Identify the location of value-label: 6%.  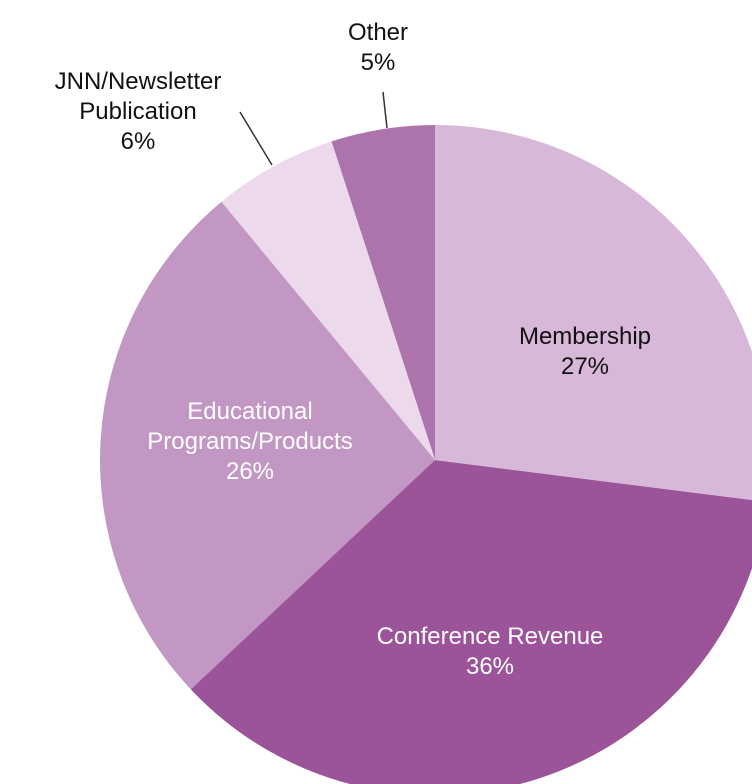
(138, 141).